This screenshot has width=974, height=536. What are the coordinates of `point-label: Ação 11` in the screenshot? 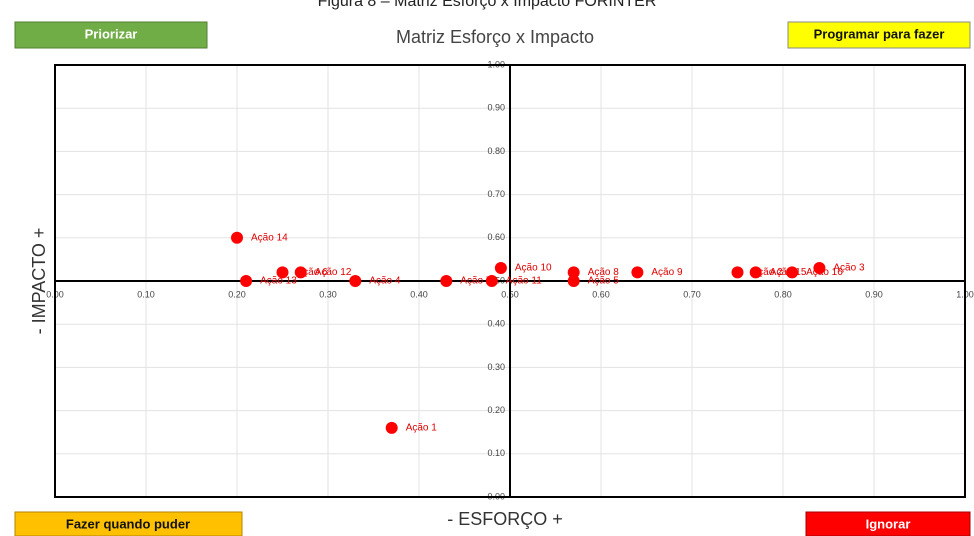 It's located at (524, 281).